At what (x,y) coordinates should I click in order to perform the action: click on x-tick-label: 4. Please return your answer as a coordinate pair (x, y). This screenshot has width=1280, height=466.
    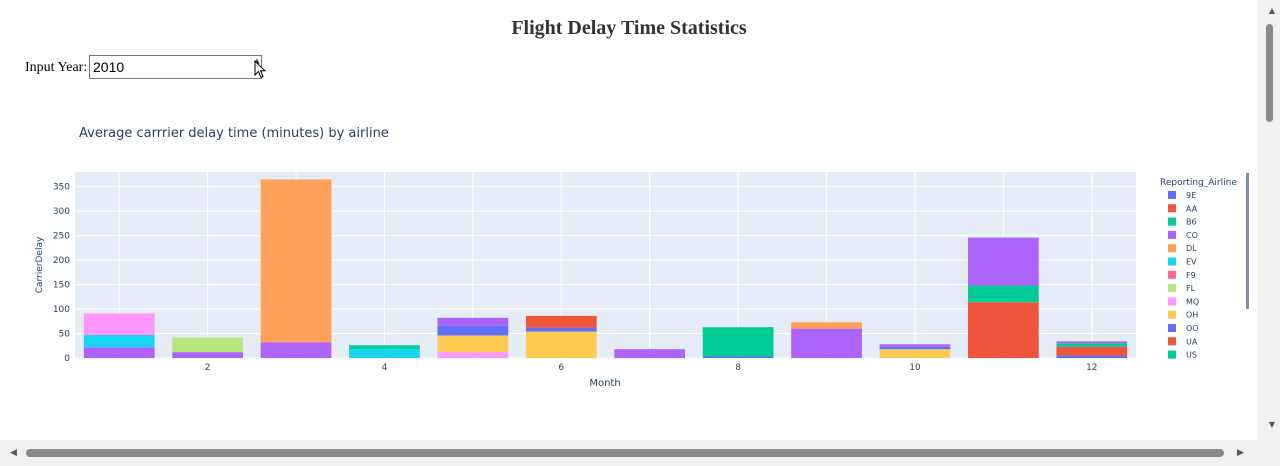
    Looking at the image, I should click on (385, 368).